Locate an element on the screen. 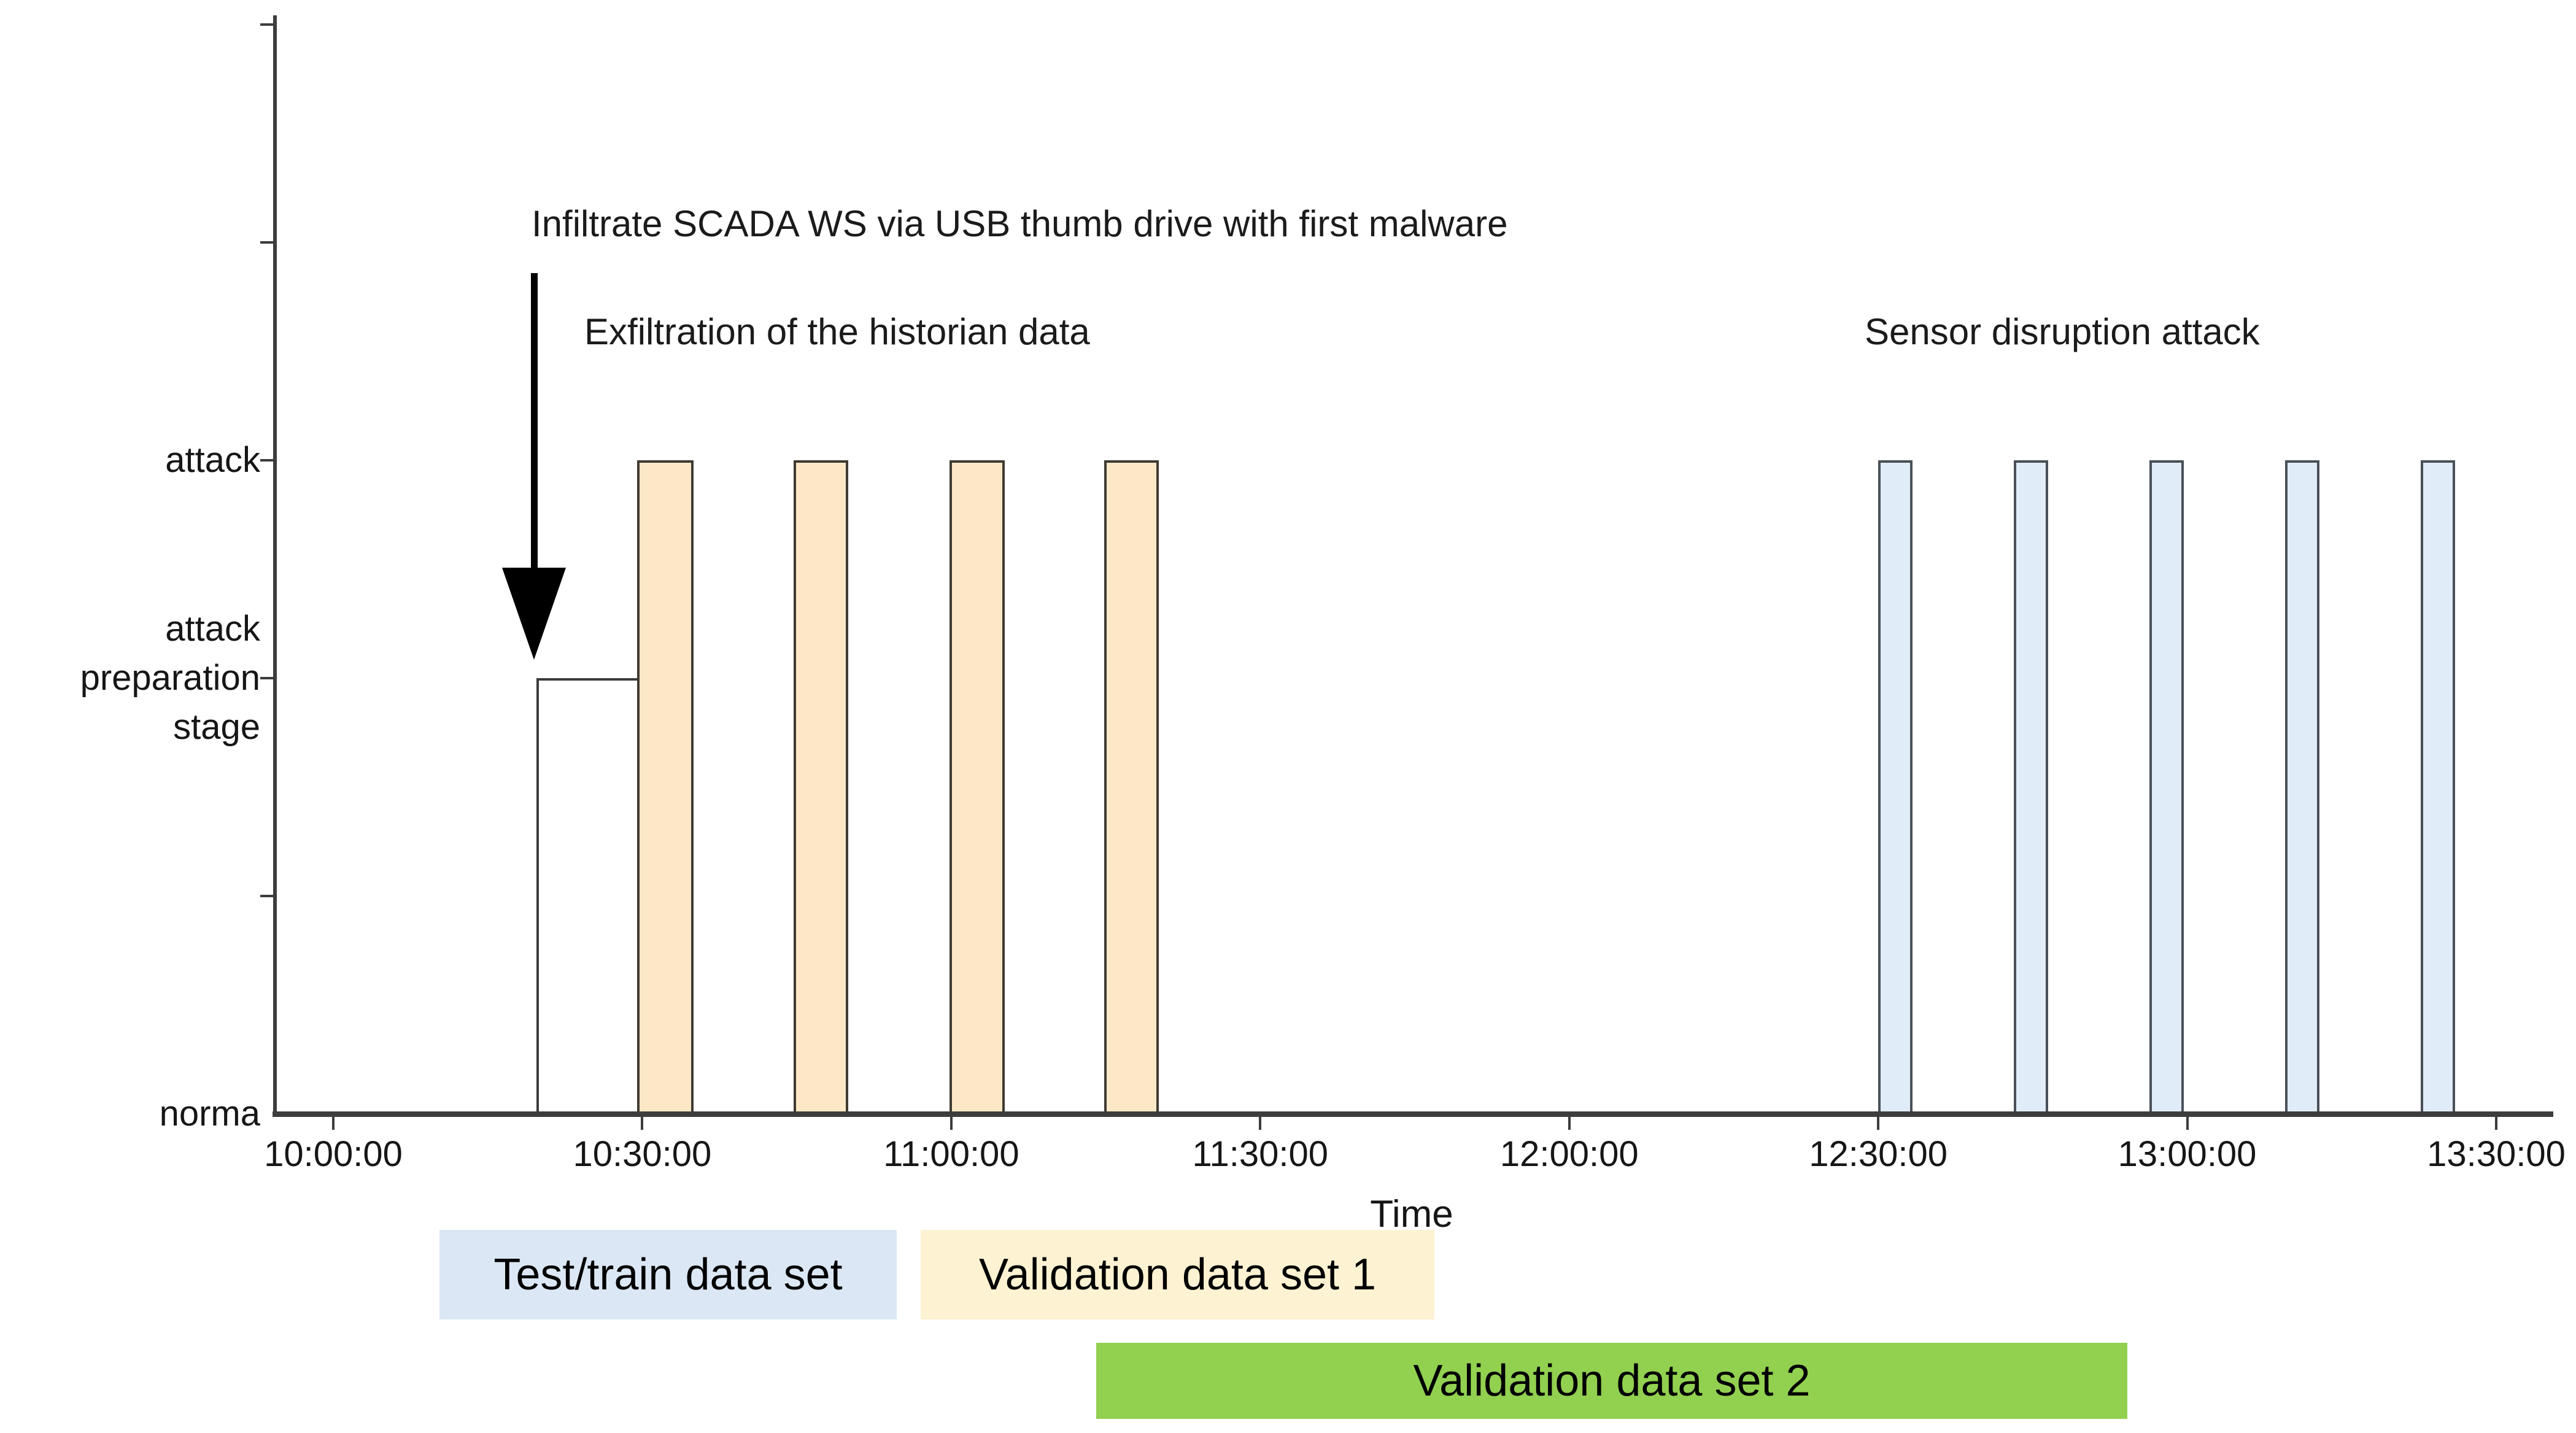 The width and height of the screenshot is (2576, 1433). x-tick-label: 13:00:00 is located at coordinates (2187, 1154).